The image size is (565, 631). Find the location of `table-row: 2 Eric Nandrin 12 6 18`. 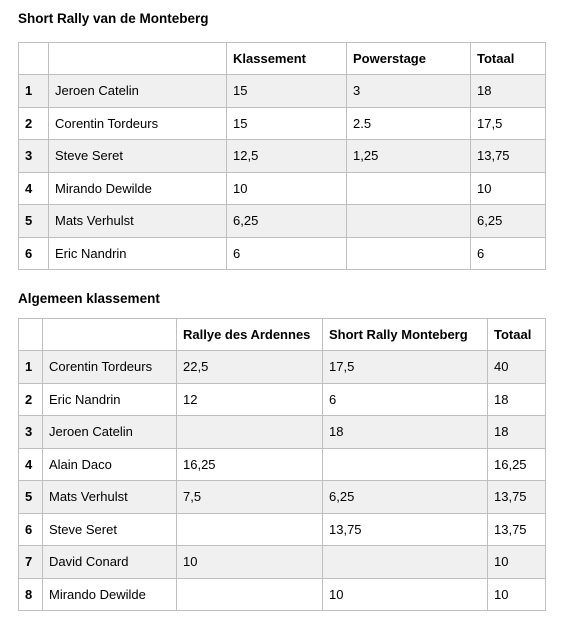

table-row: 2 Eric Nandrin 12 6 18 is located at coordinates (282, 399).